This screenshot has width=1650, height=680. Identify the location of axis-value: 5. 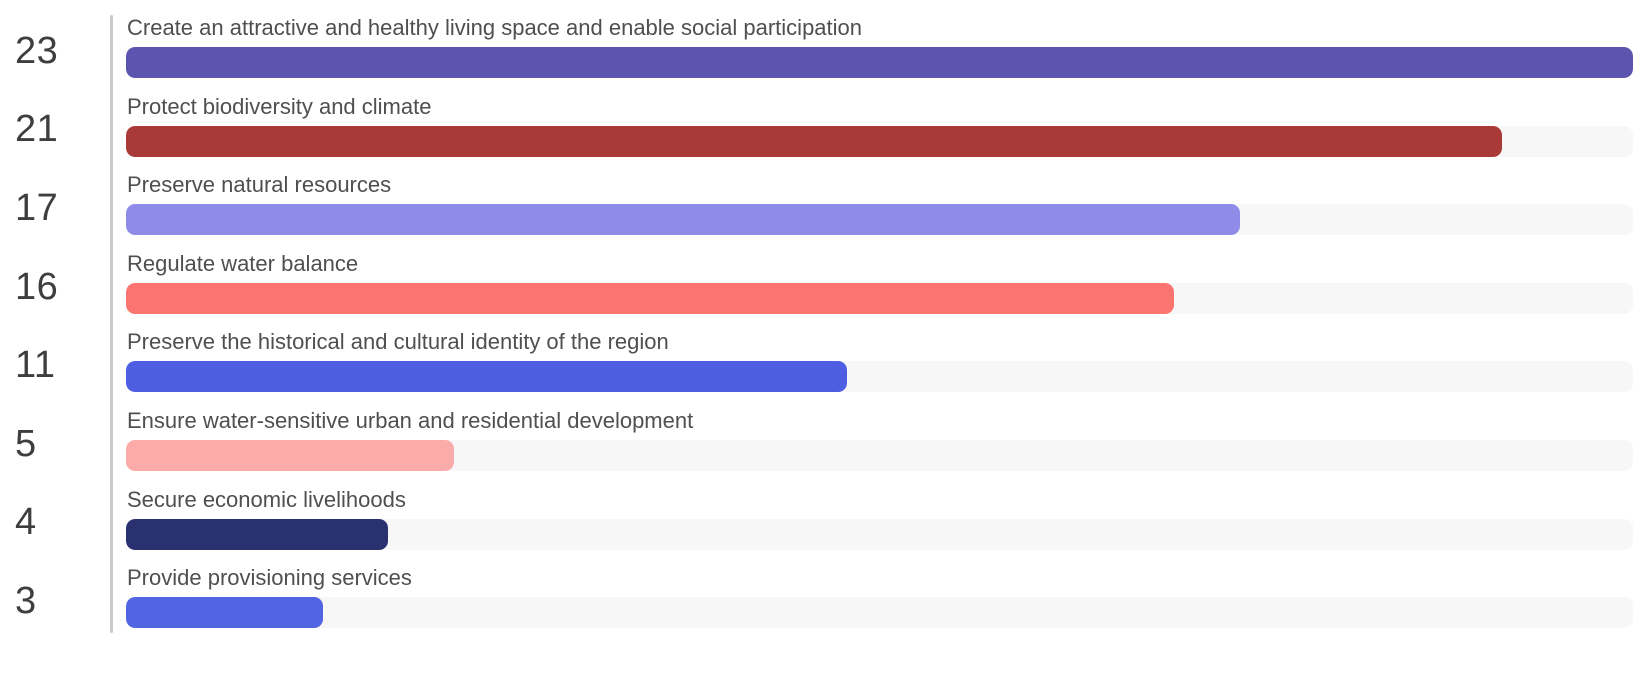
(26, 443).